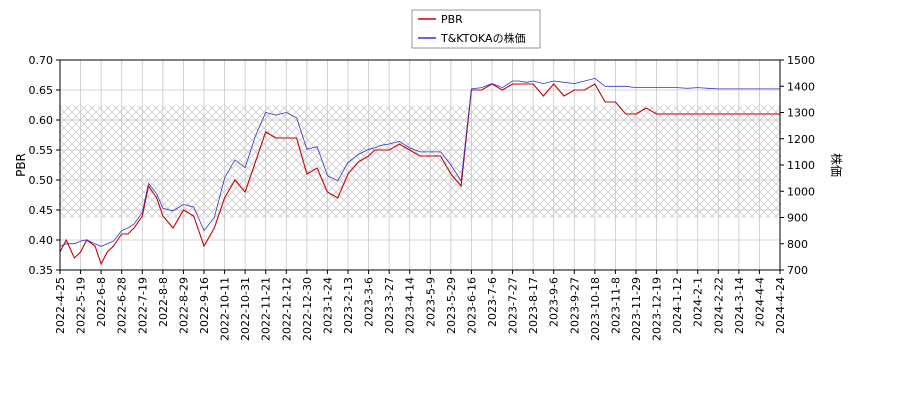  I want to click on left-tick-label: 0.35, so click(41, 270).